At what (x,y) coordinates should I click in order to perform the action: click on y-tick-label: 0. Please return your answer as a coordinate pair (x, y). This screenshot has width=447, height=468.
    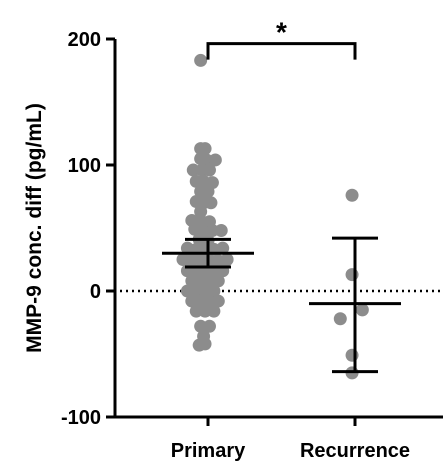
    Looking at the image, I should click on (95, 292).